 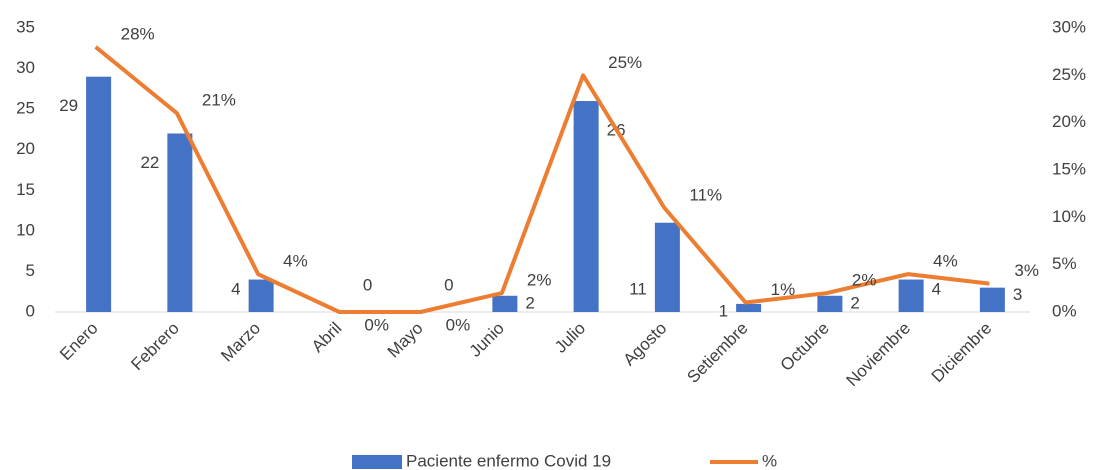 What do you see at coordinates (1069, 121) in the screenshot?
I see `y2-tick-label: 20%` at bounding box center [1069, 121].